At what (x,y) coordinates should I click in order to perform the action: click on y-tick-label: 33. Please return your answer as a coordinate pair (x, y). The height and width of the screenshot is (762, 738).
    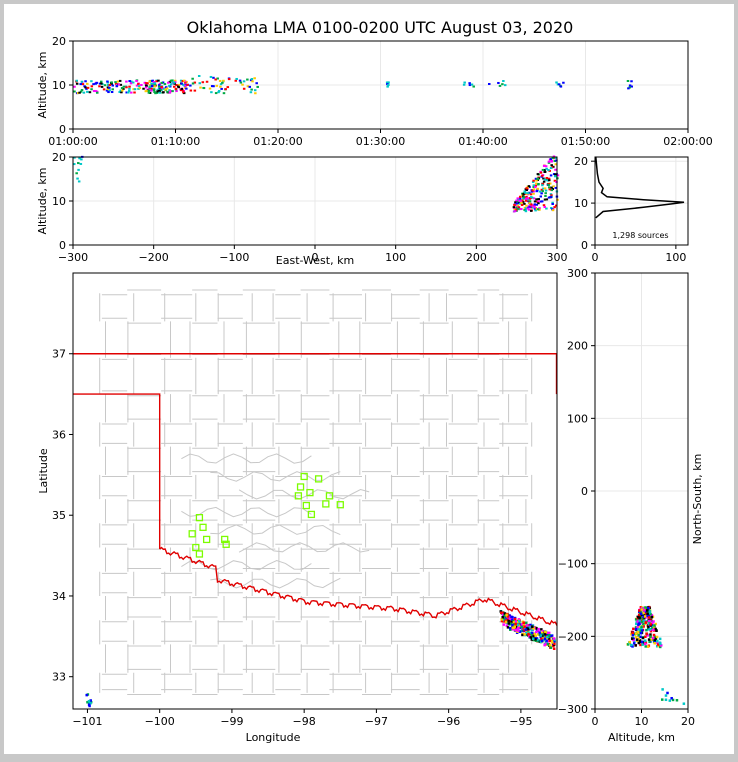
    Looking at the image, I should click on (59, 677).